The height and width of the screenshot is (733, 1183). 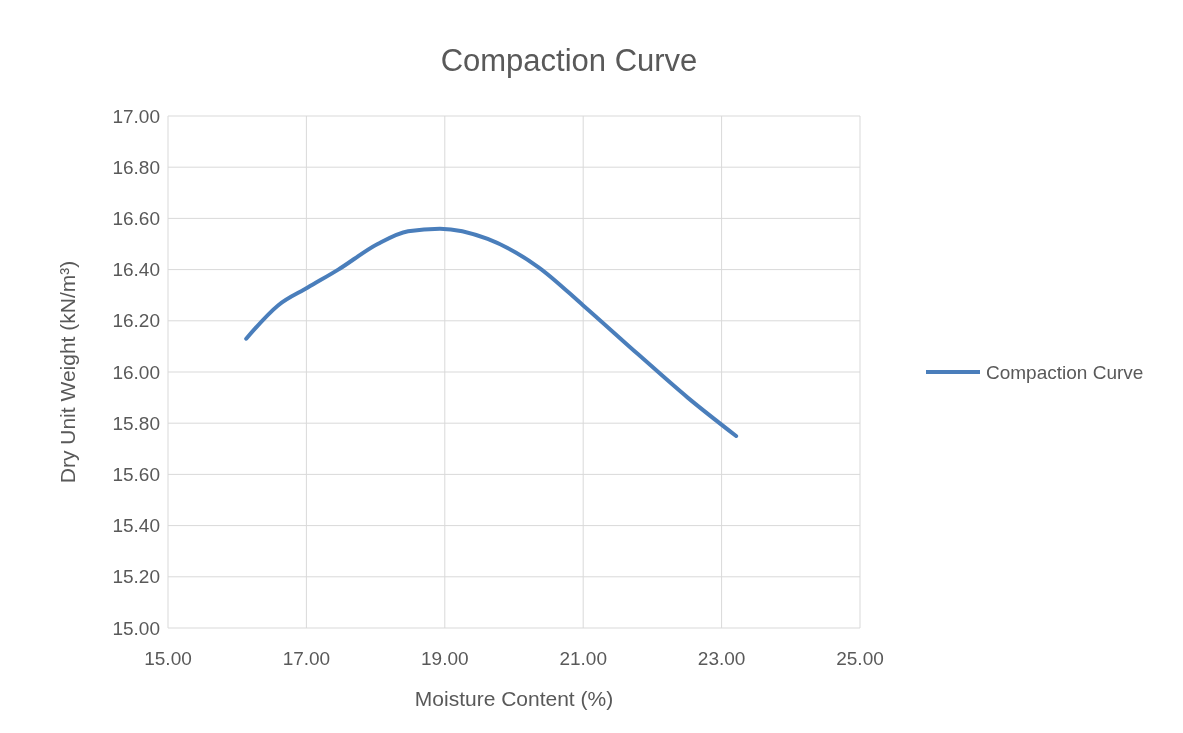 I want to click on x-tick-label: 17.00, so click(x=306, y=658).